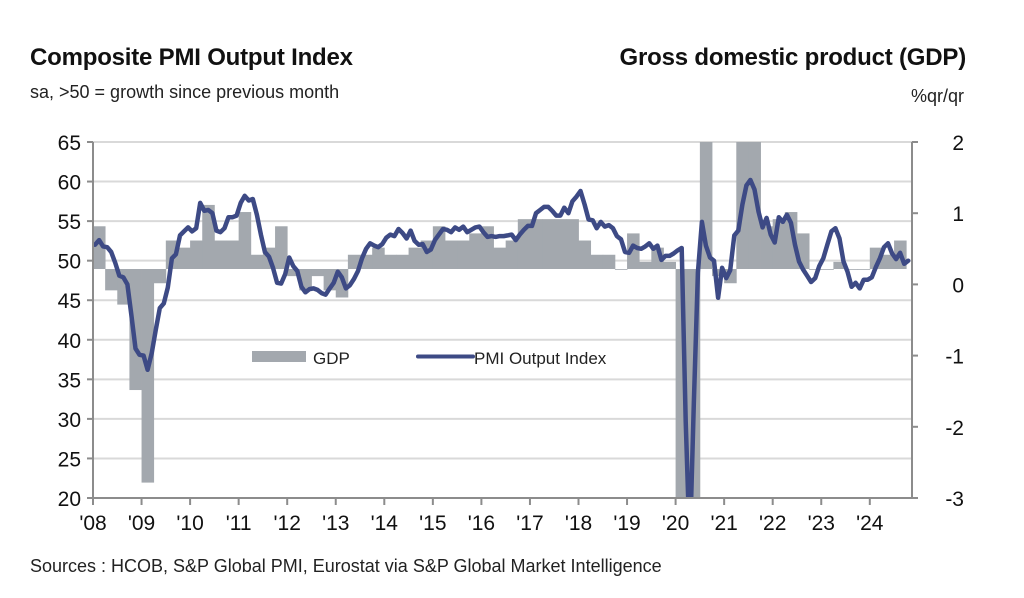 This screenshot has width=1024, height=598. What do you see at coordinates (675, 523) in the screenshot?
I see `x-tick-label: '20` at bounding box center [675, 523].